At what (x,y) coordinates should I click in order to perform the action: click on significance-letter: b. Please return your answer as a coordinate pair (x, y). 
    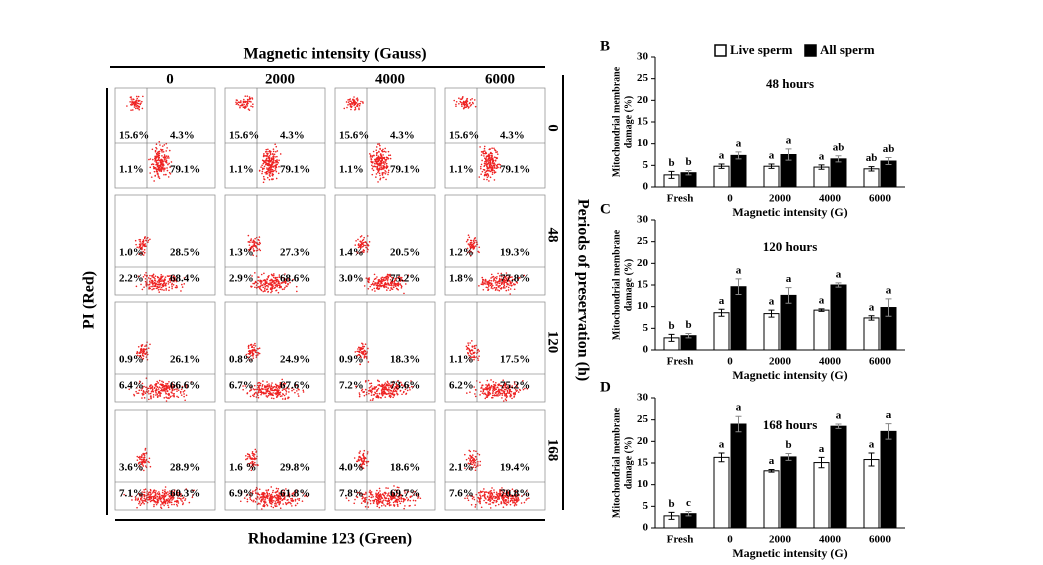
    Looking at the image, I should click on (671, 504).